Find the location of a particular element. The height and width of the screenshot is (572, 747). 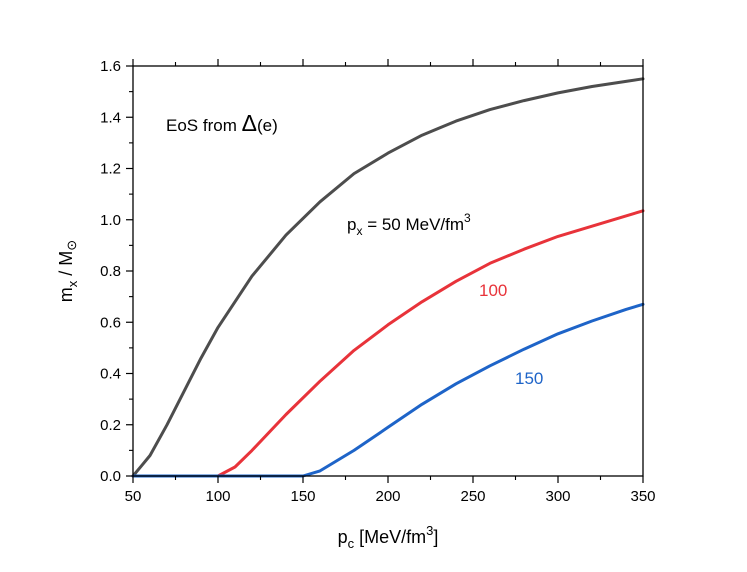

y-tick-label: 0.2 is located at coordinates (110, 425).